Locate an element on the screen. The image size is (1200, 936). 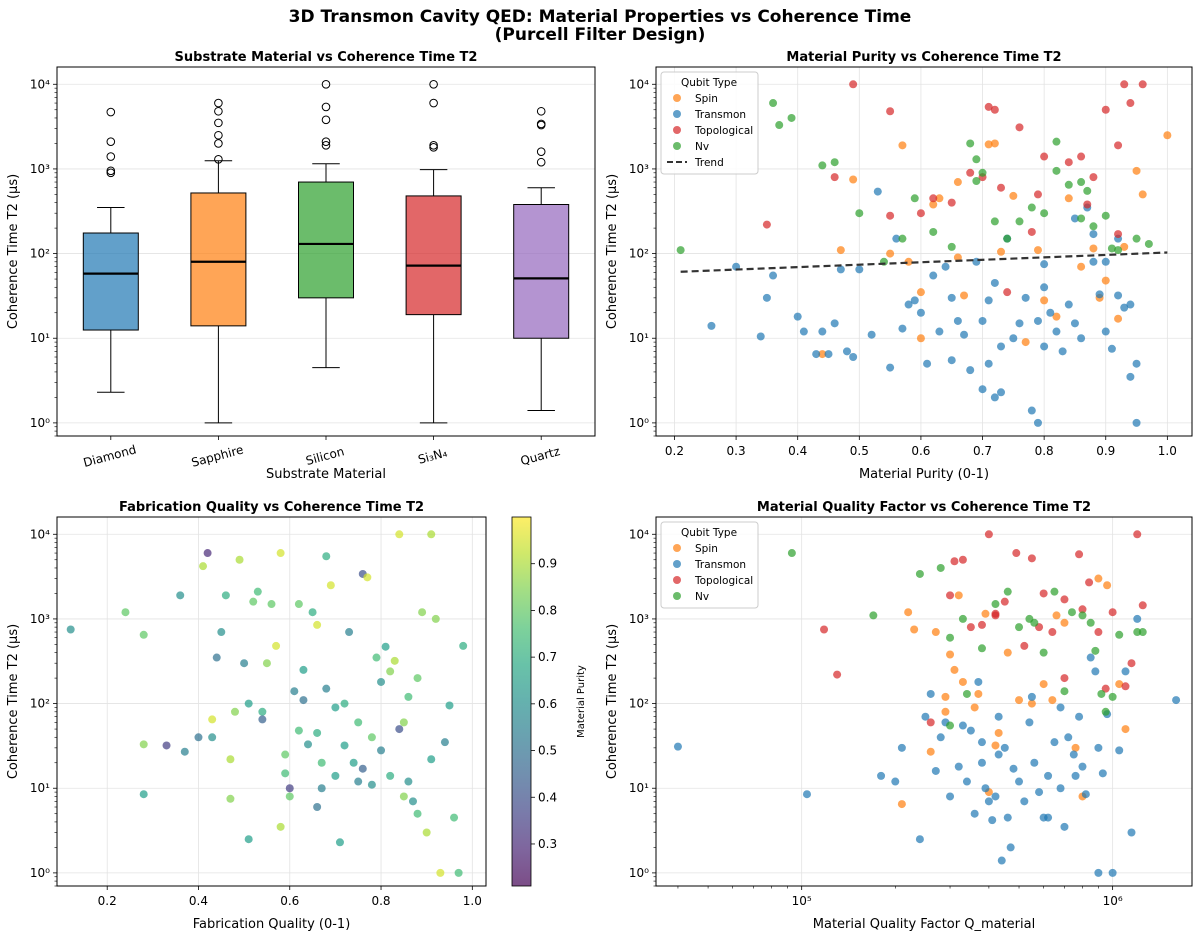
tick-label-y: 10³ is located at coordinates (40, 169).